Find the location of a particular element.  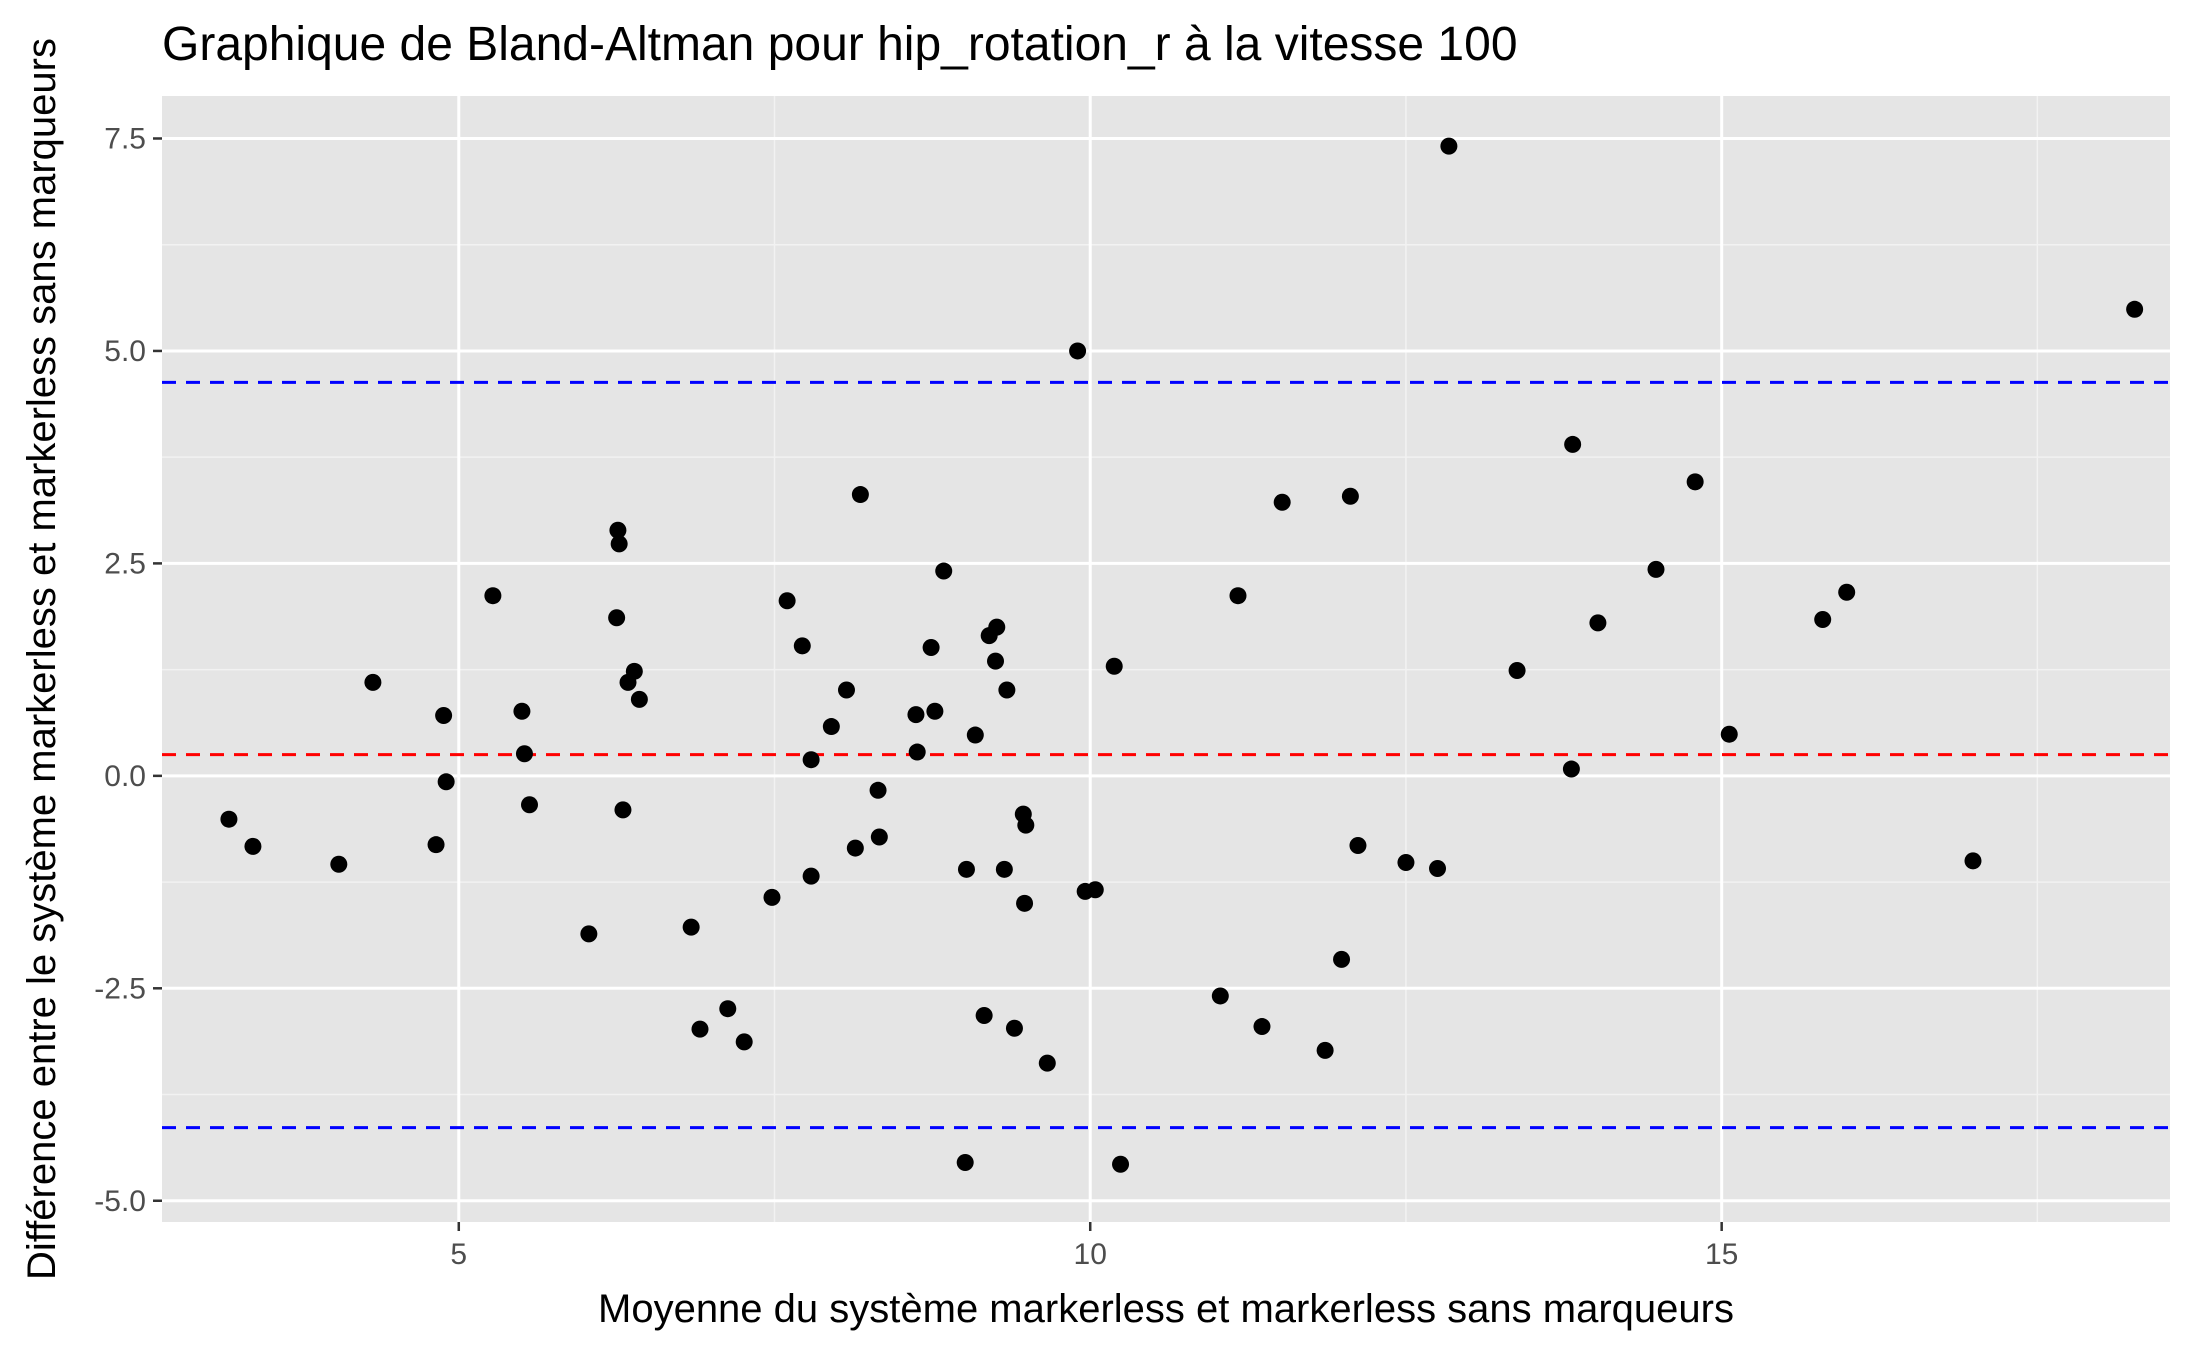

y-tick-label: 0.0 is located at coordinates (125, 776).